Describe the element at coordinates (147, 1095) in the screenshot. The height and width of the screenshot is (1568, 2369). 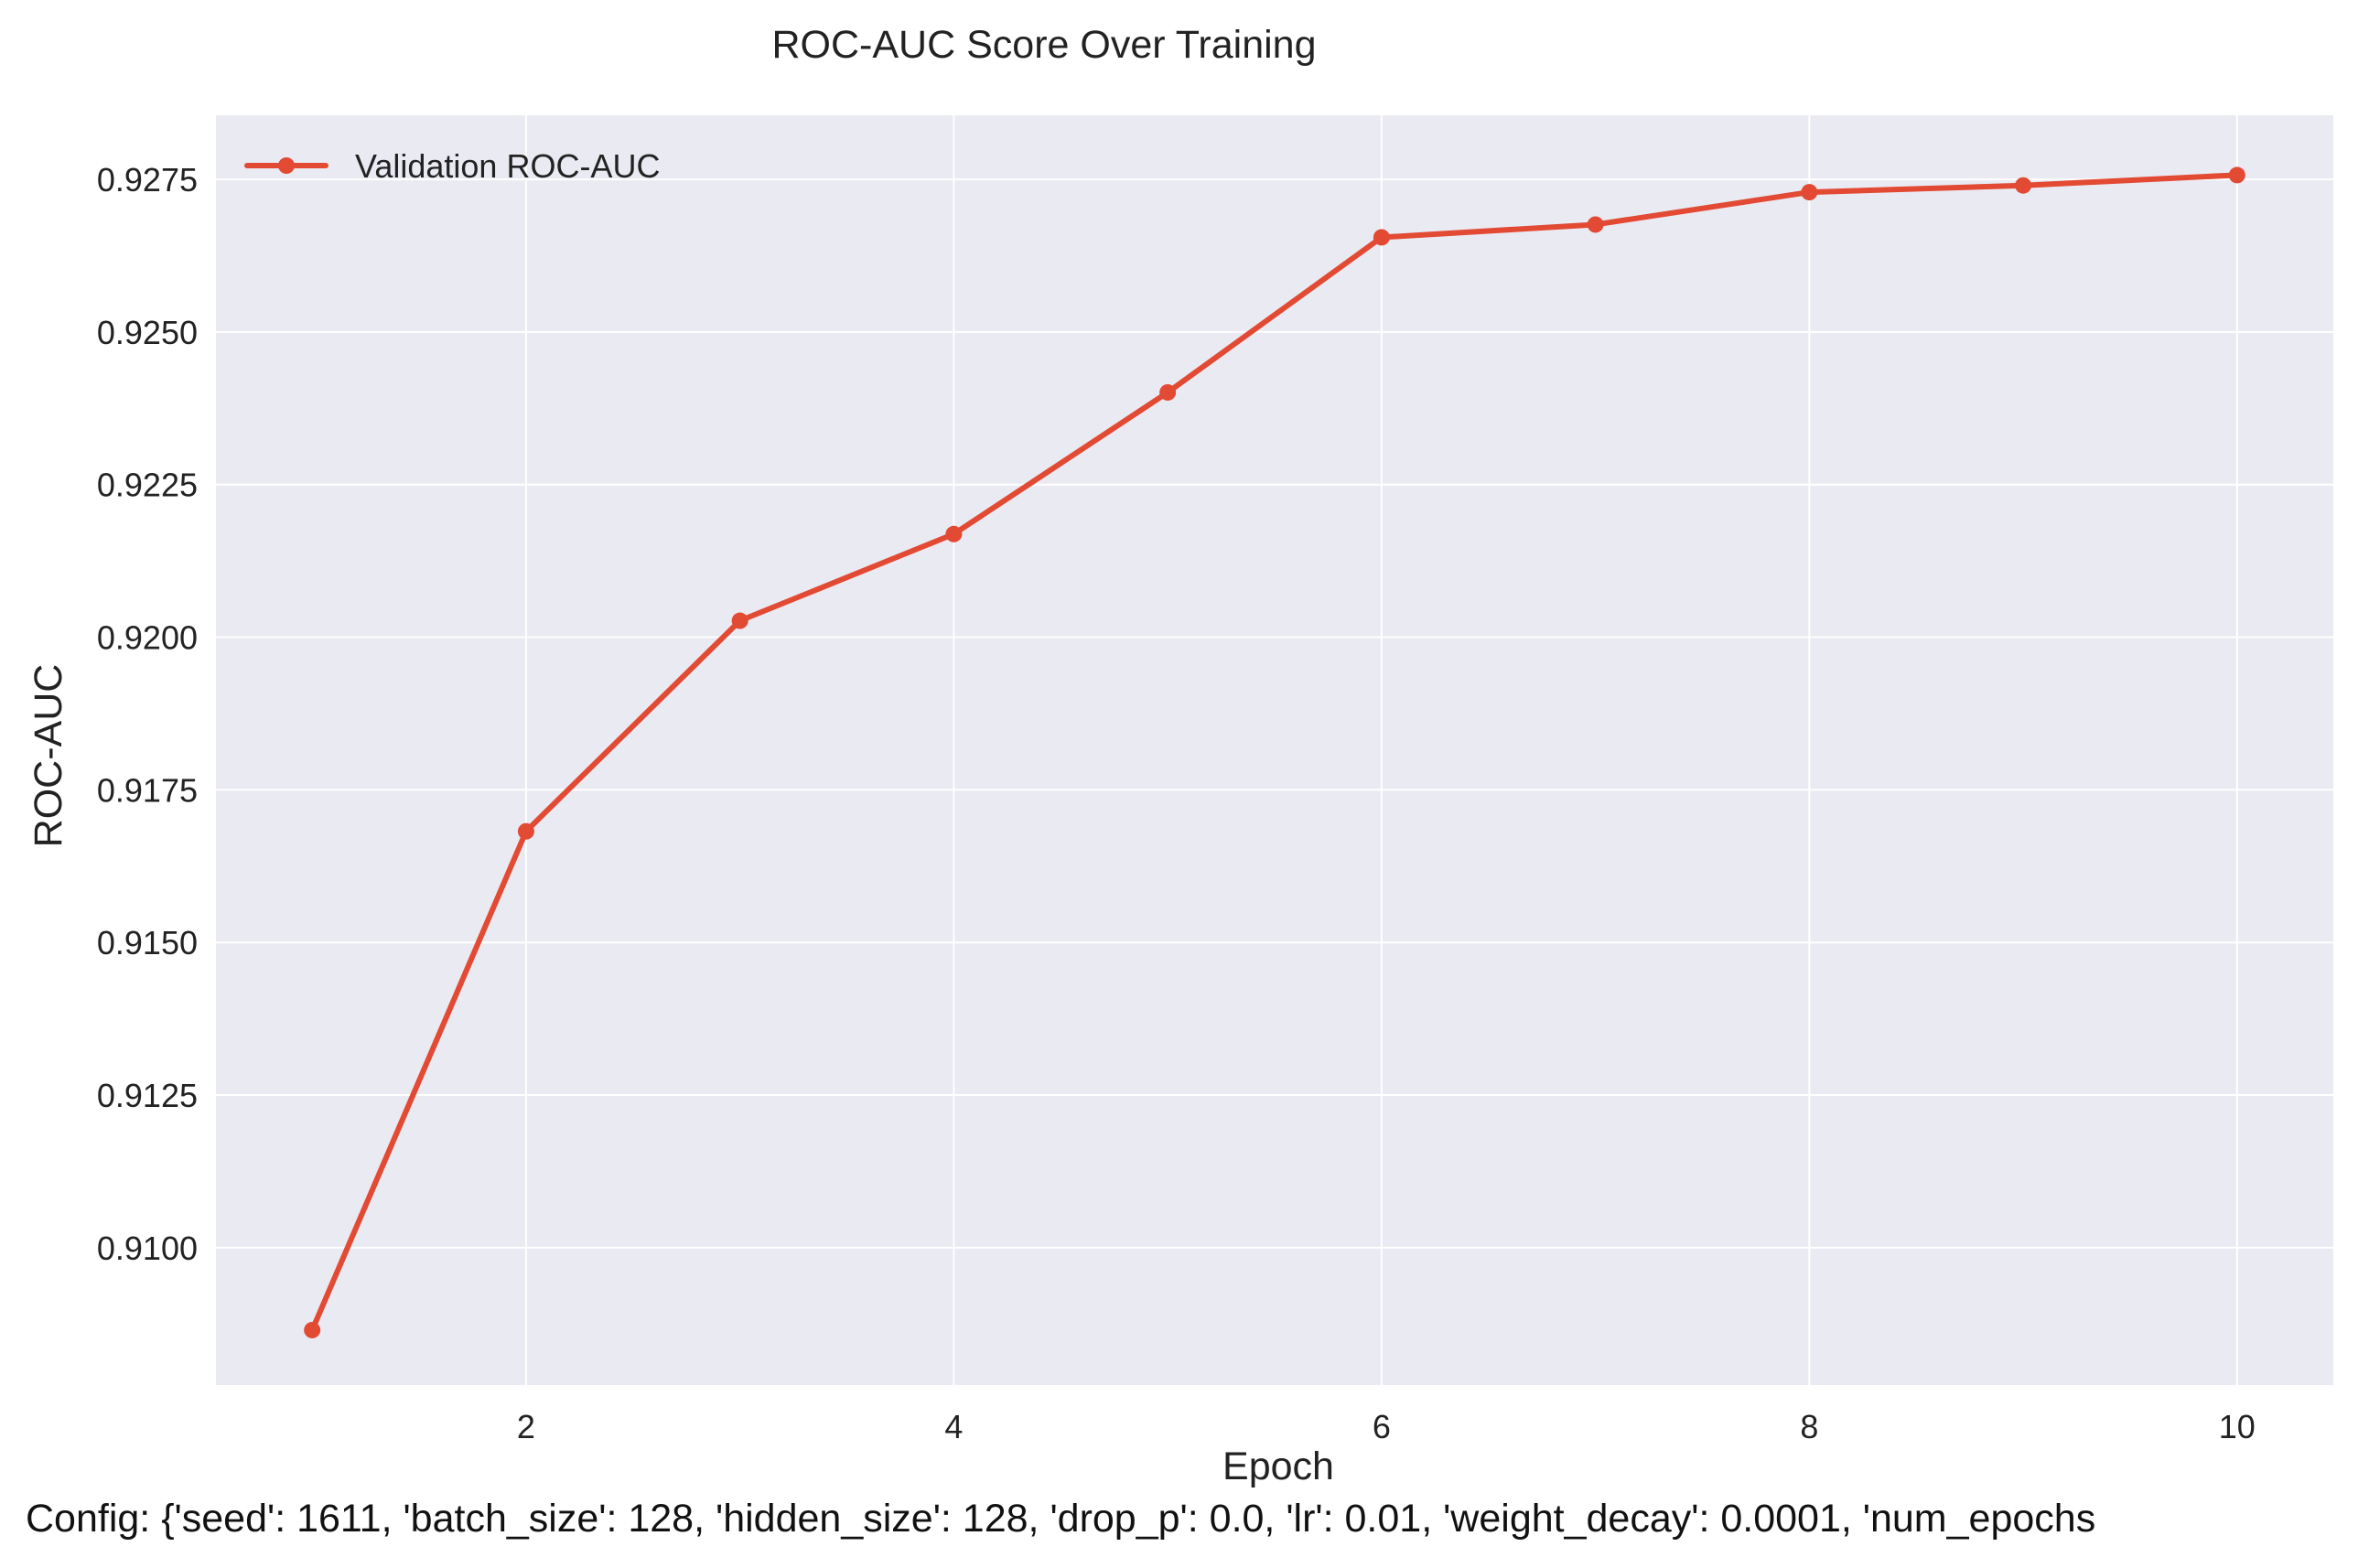
I see `y-tick-label: 0.9125` at that location.